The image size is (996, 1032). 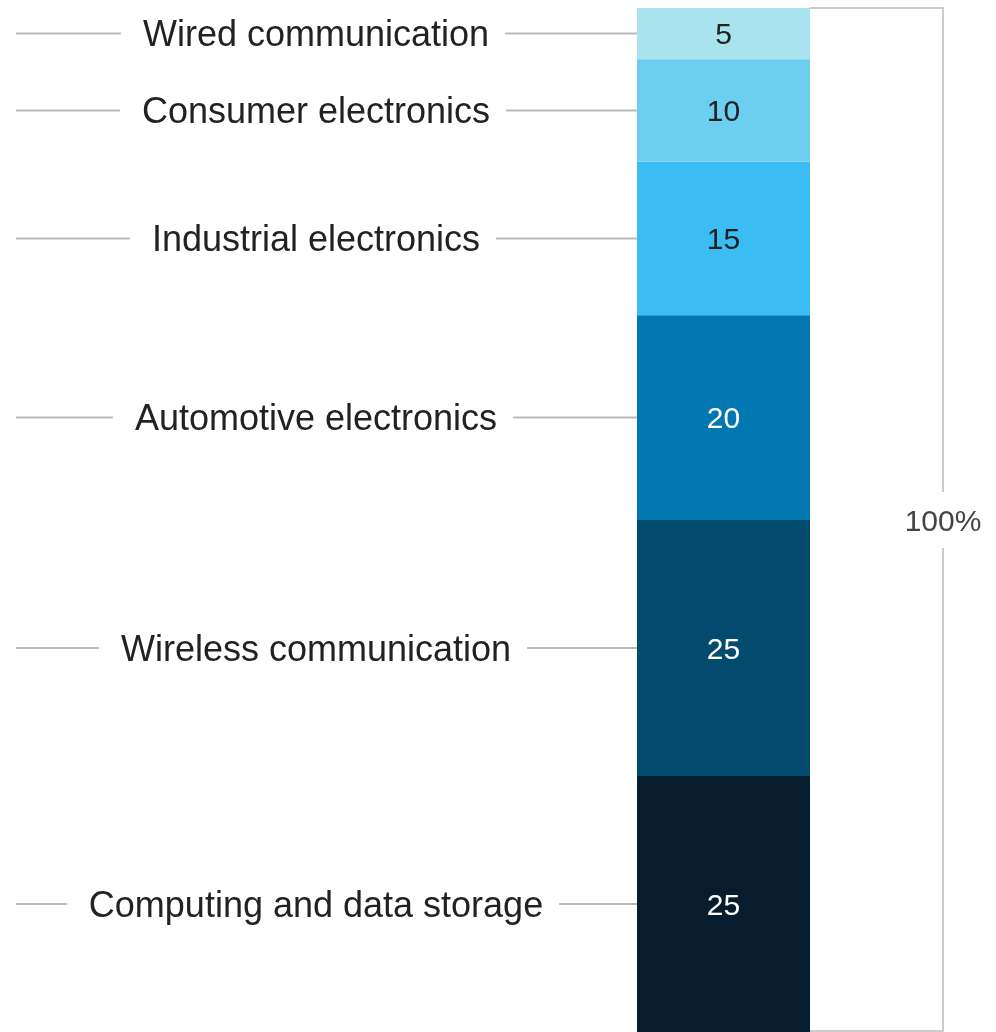 I want to click on text: 100%, so click(x=943, y=520).